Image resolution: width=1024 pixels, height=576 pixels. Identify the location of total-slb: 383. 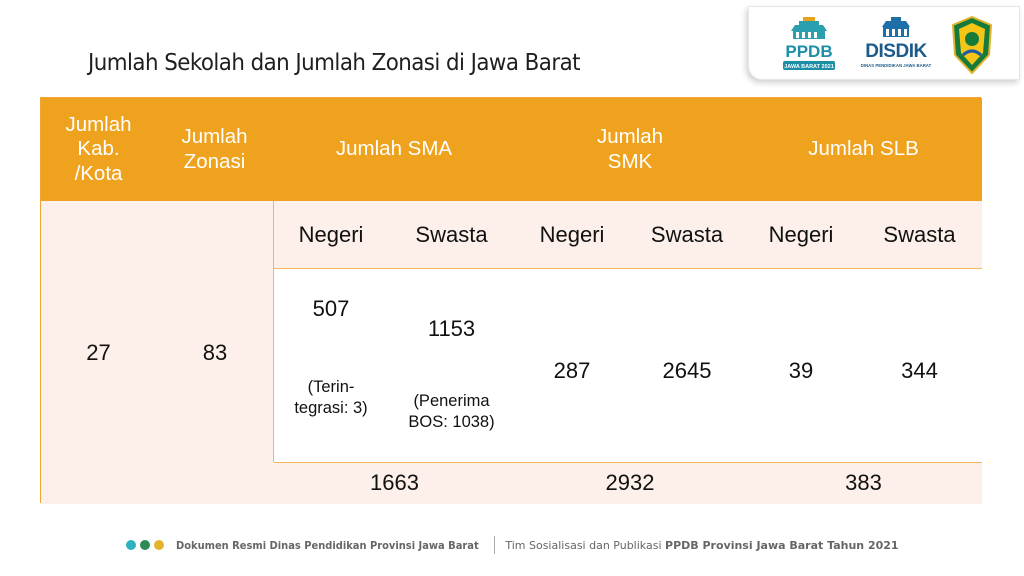
(863, 482).